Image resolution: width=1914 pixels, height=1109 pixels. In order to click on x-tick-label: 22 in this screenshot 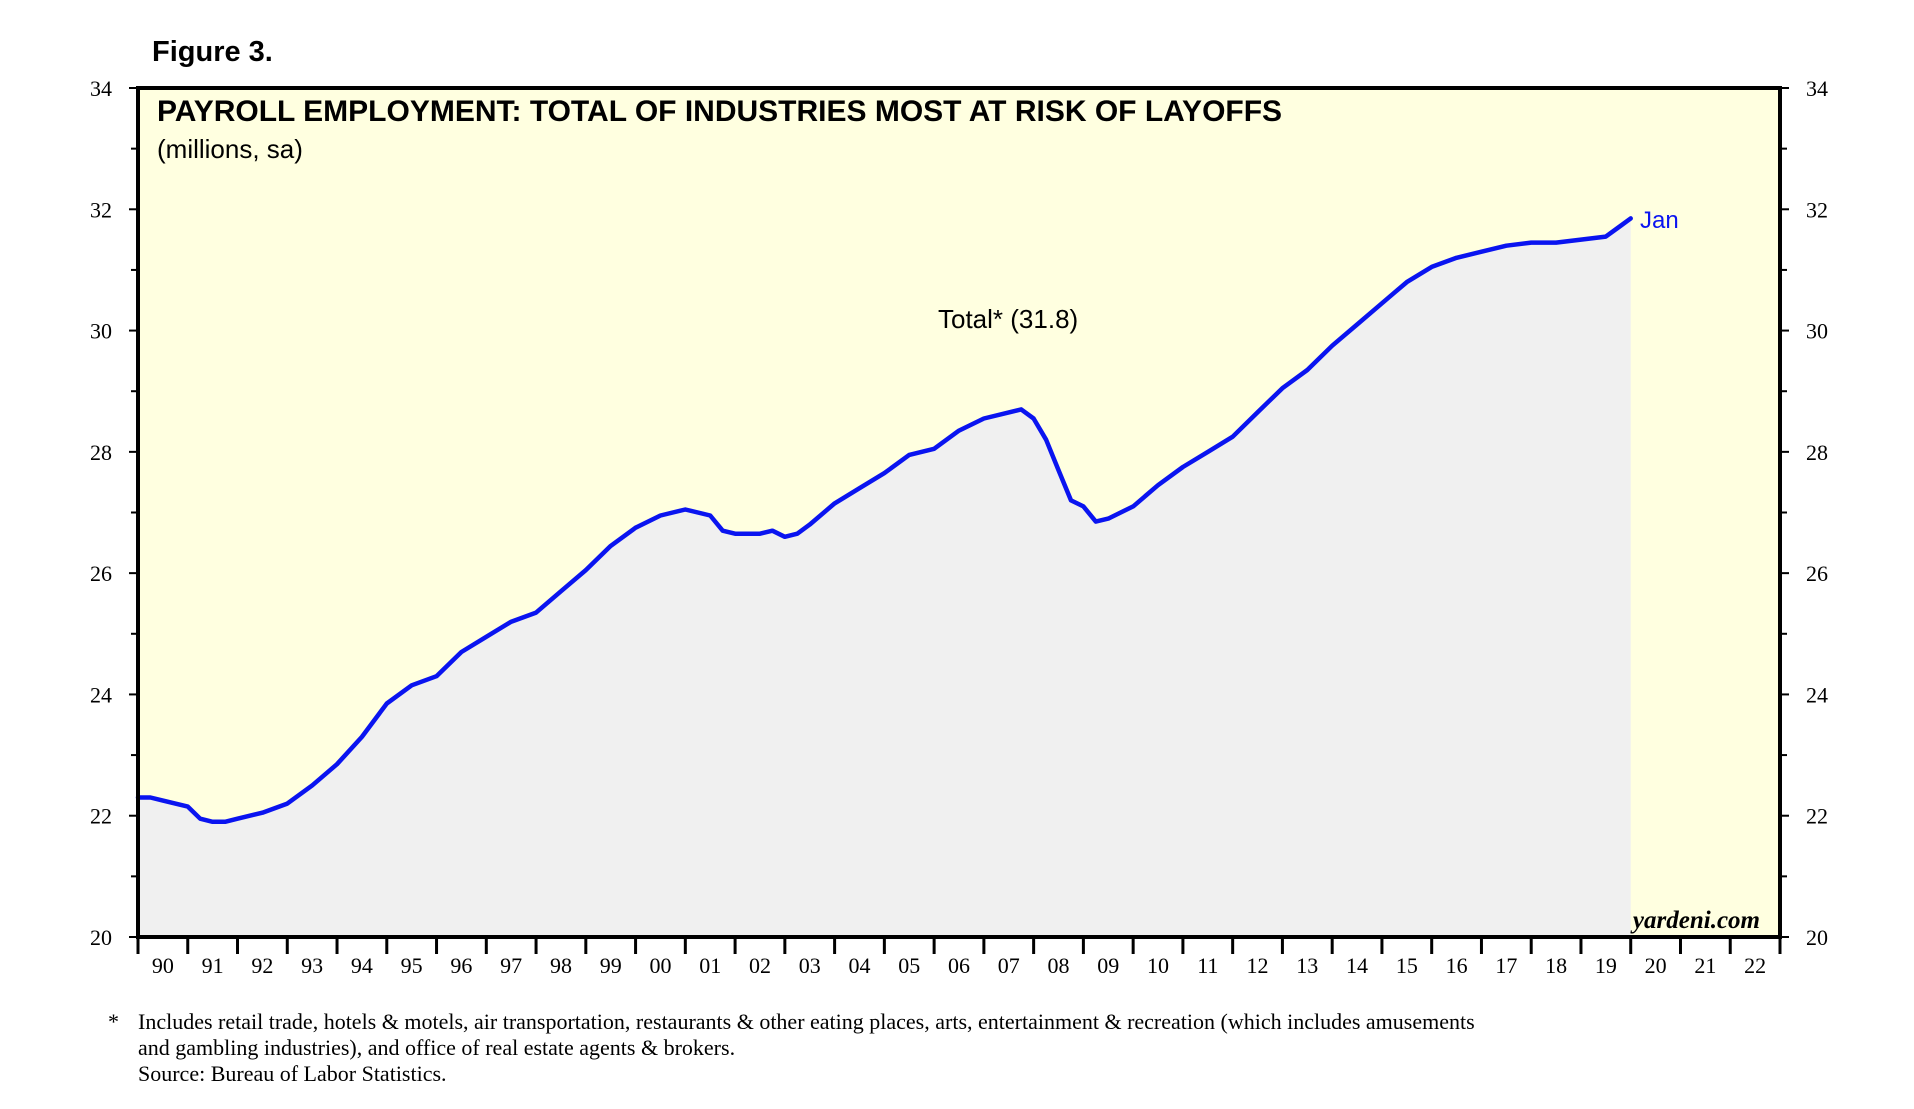, I will do `click(1755, 965)`.